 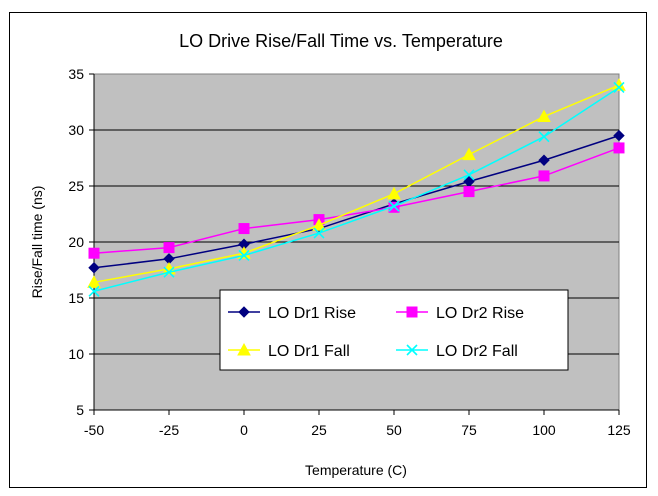 I want to click on x-tick-label: 100, so click(x=544, y=430).